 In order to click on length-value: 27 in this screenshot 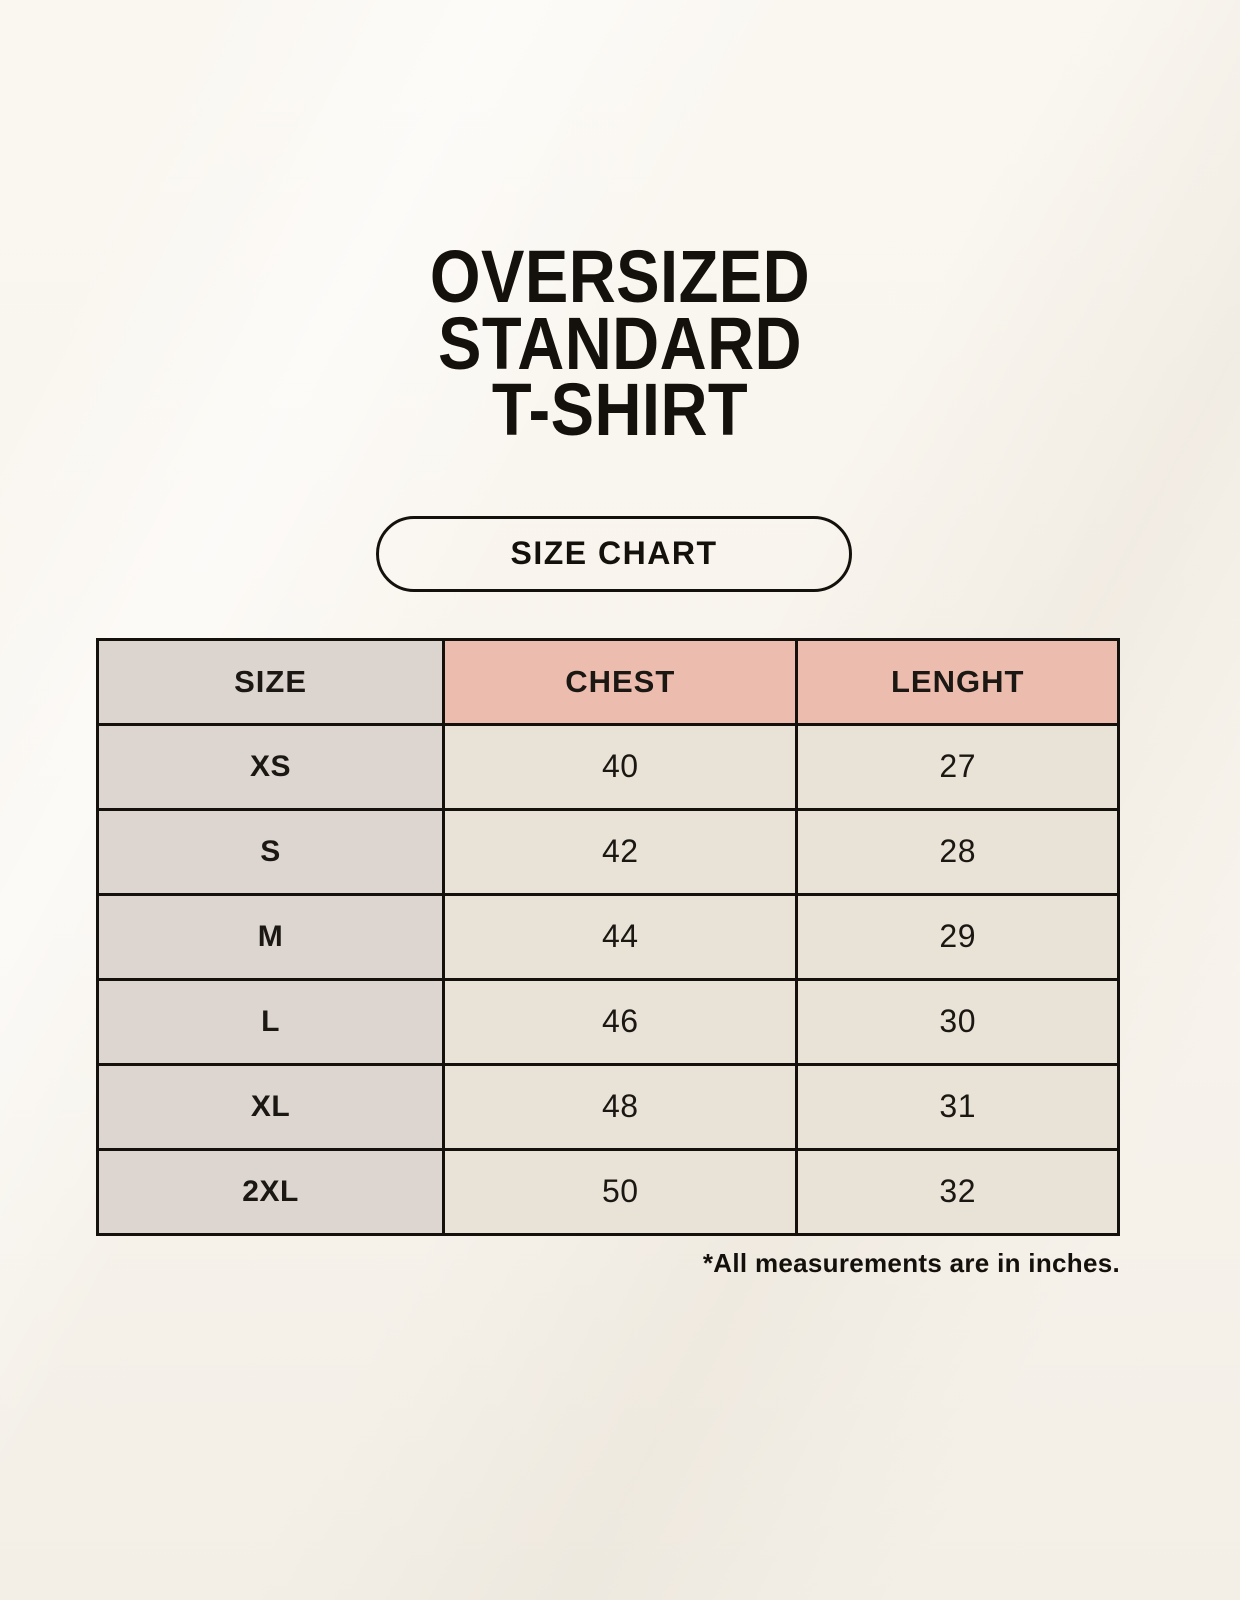, I will do `click(957, 766)`.